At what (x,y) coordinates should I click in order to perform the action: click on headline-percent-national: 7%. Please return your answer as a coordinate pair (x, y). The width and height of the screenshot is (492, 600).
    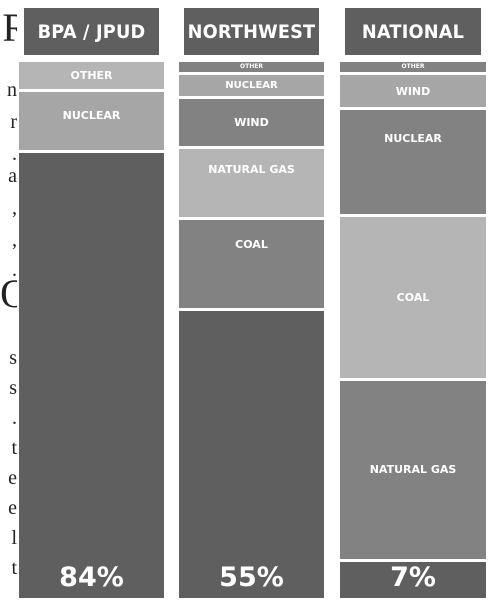
    Looking at the image, I should click on (413, 577).